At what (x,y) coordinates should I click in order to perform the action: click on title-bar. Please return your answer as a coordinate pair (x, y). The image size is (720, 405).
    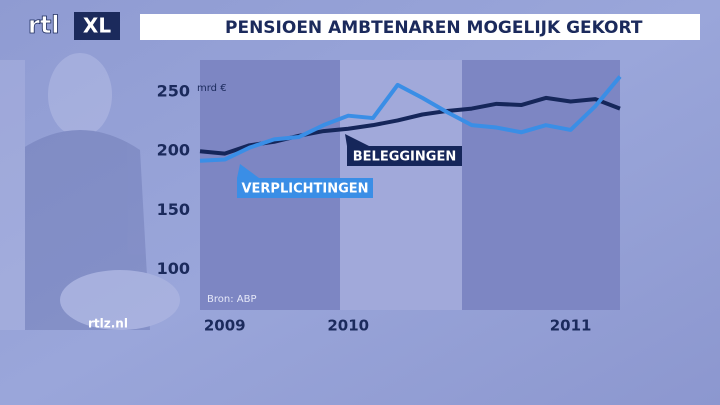
    Looking at the image, I should click on (420, 27).